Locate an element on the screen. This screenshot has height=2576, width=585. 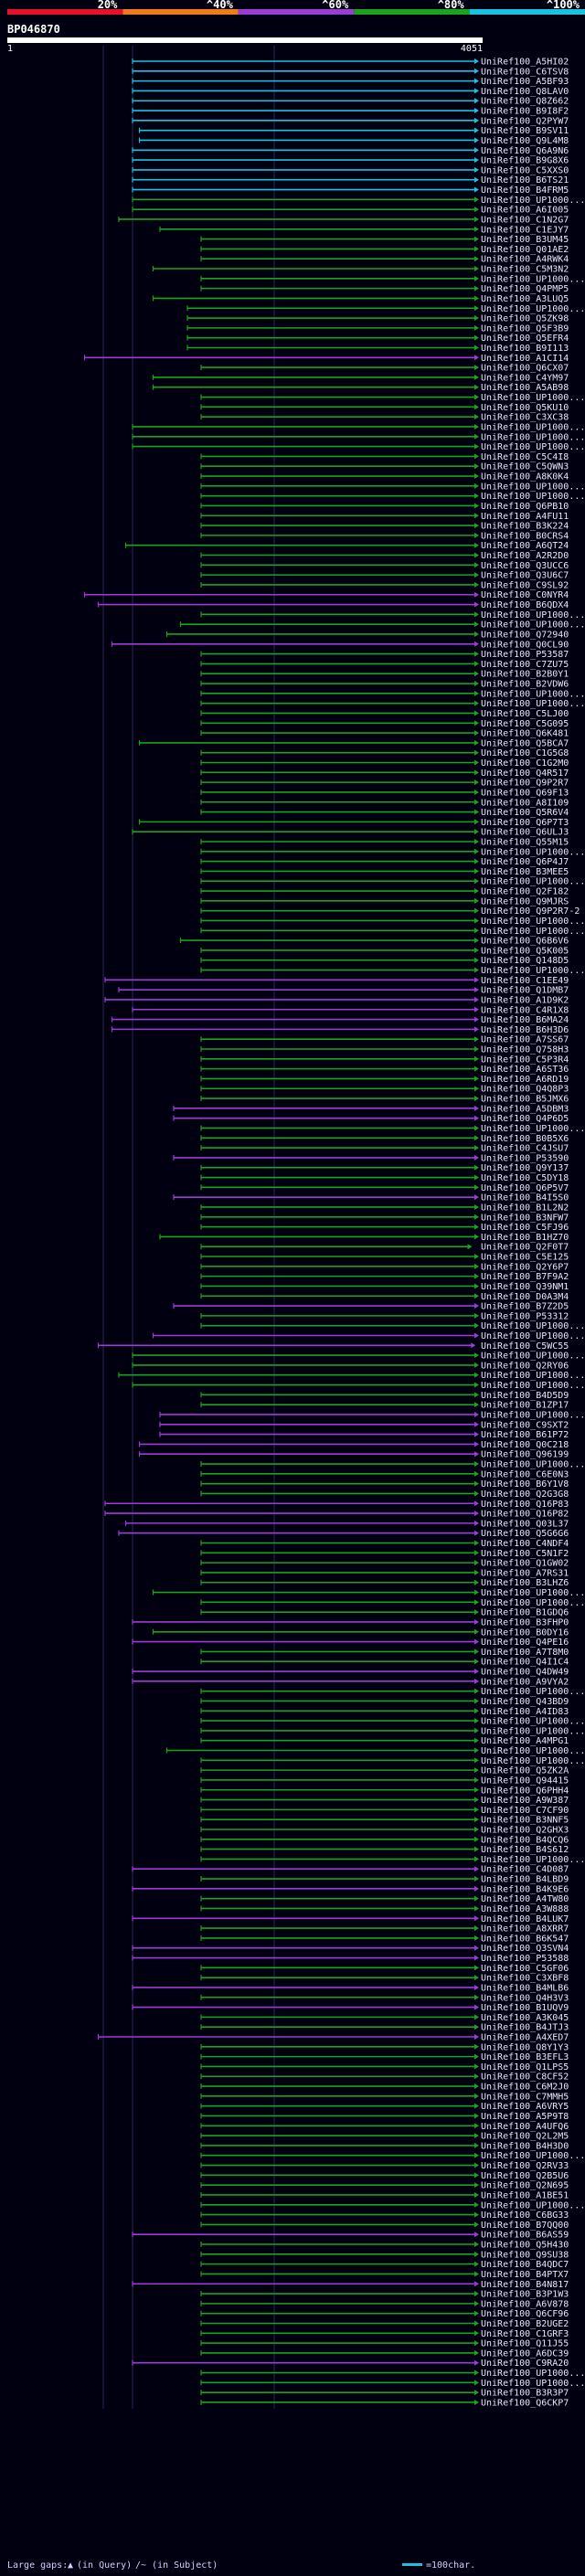
hit-label: UniRef100_A3W888 is located at coordinates (525, 1909).